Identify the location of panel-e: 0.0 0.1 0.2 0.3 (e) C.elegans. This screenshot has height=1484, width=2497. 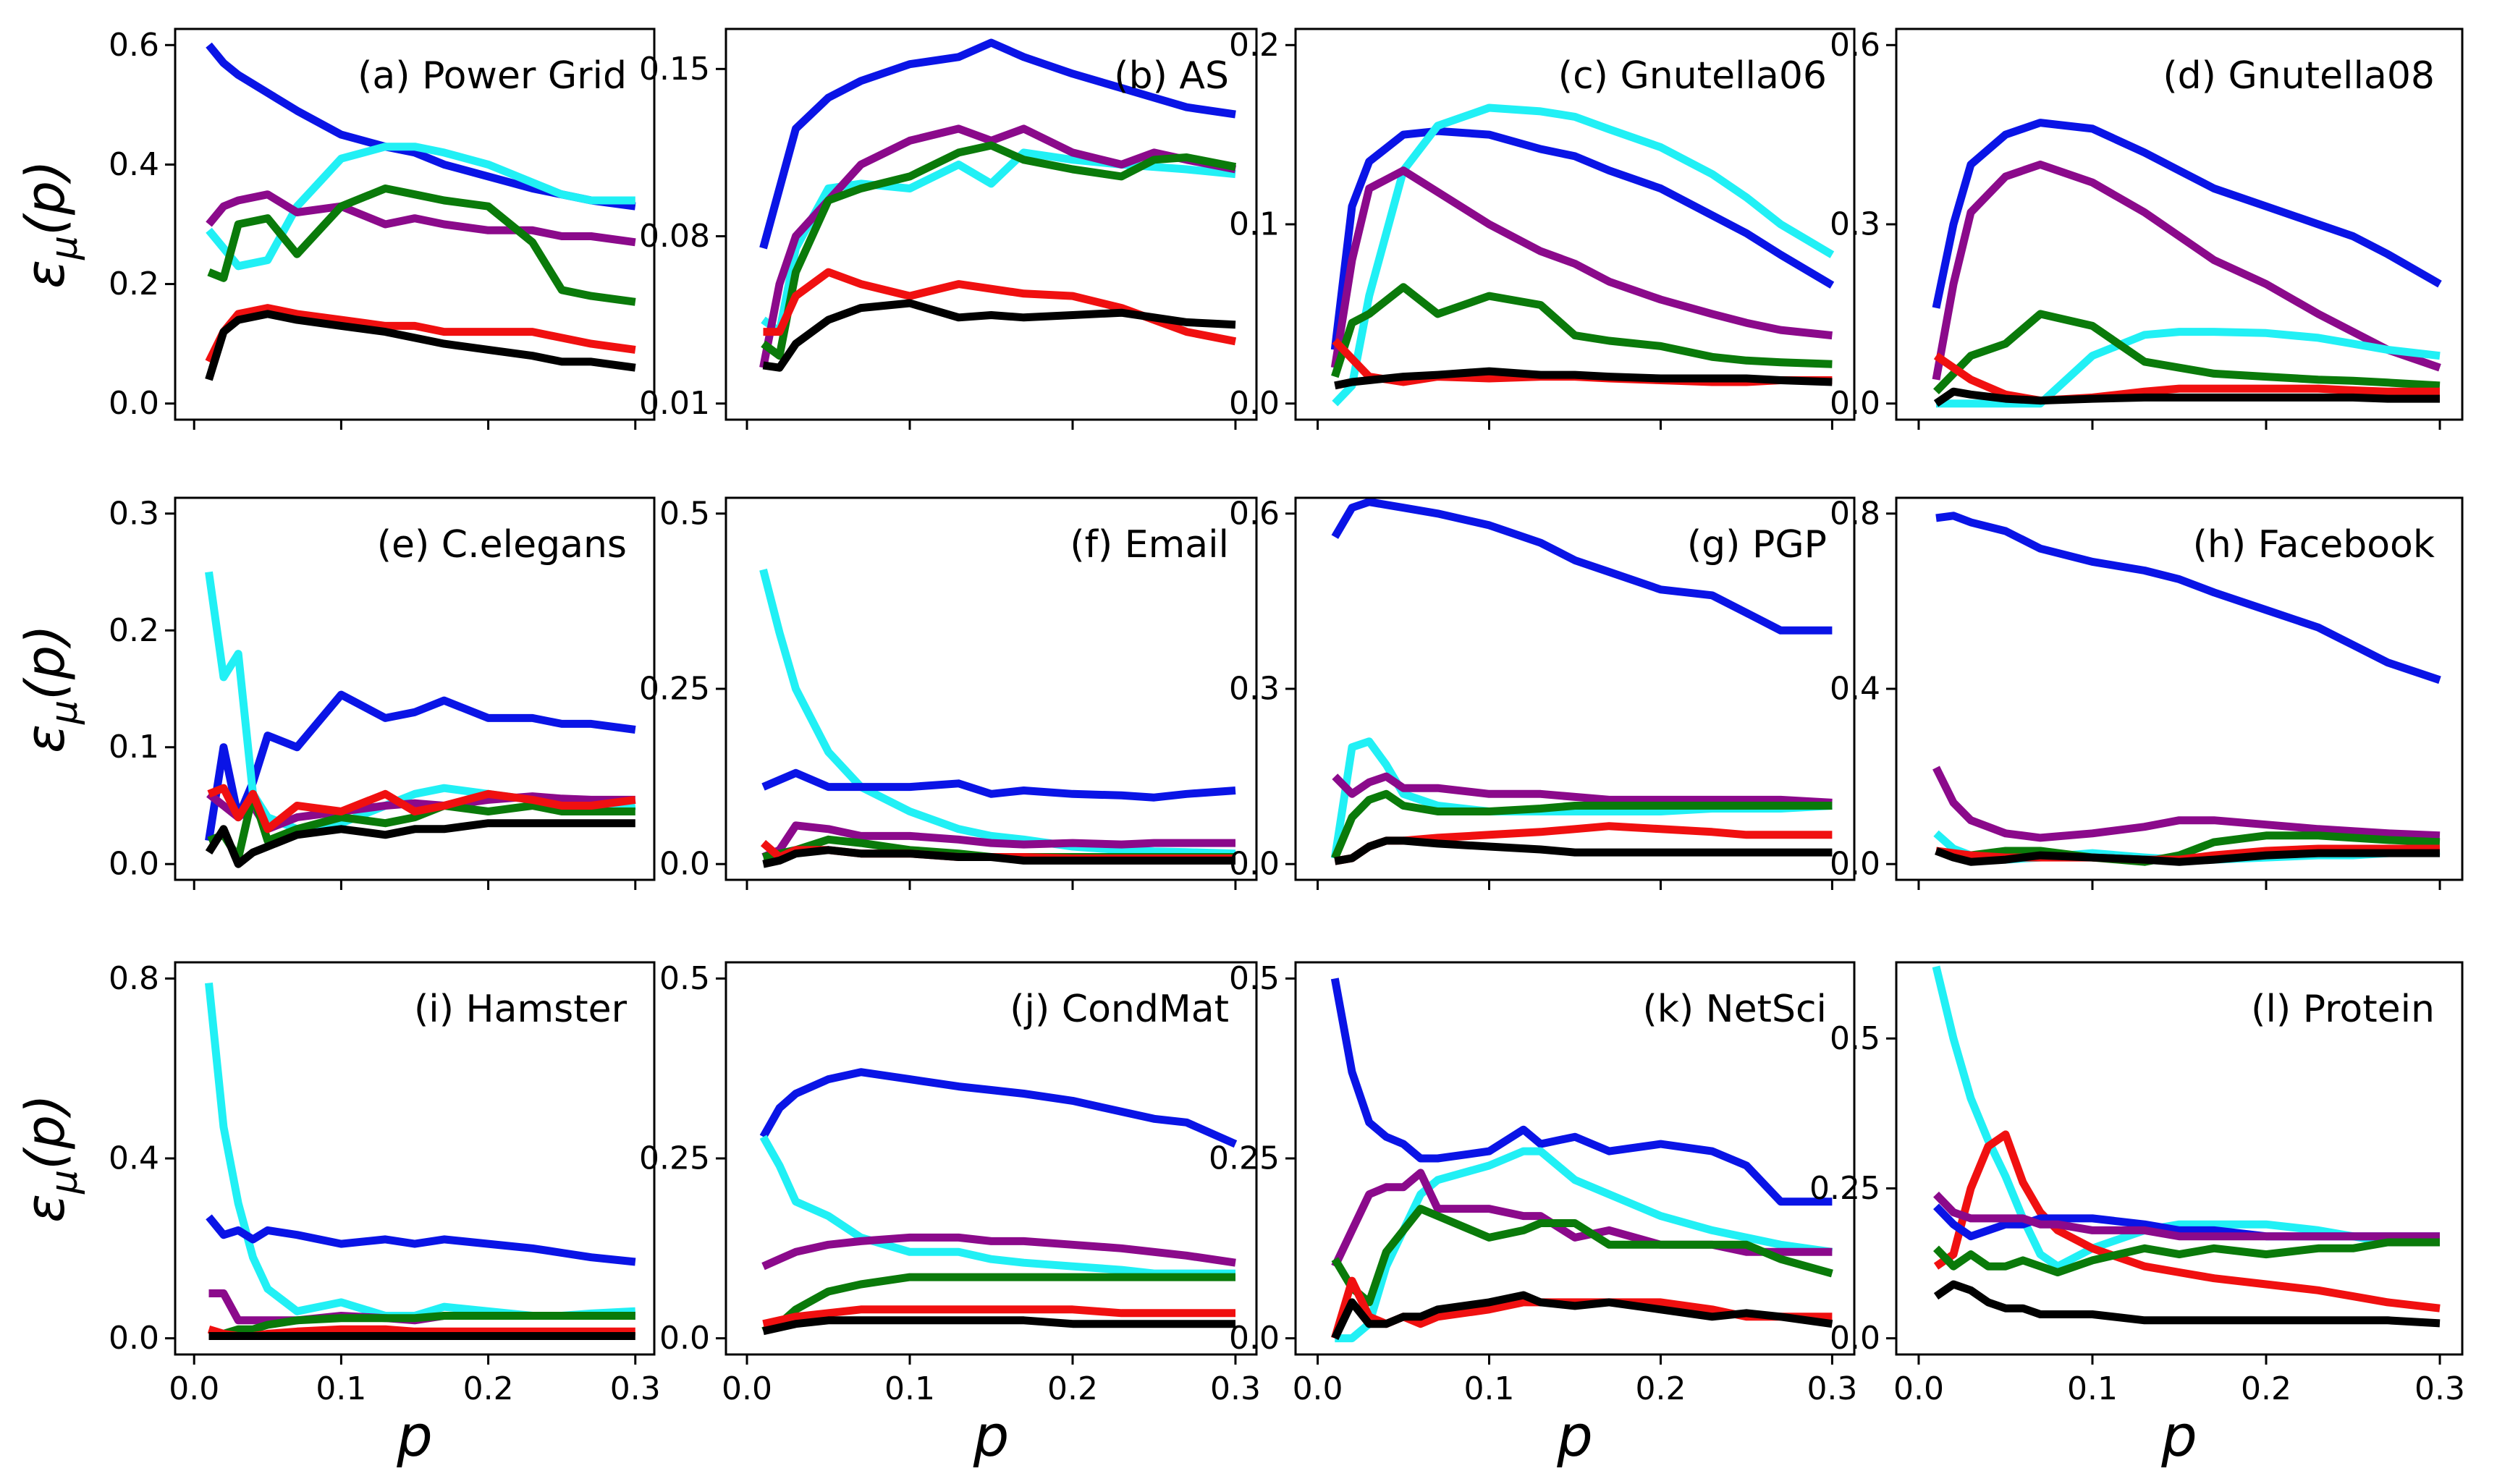
(382, 692).